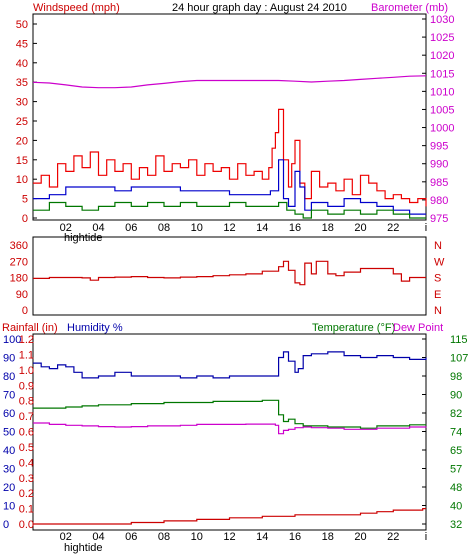 This screenshot has height=559, width=468. What do you see at coordinates (230, 428) in the screenshot?
I see `dew-point-line` at bounding box center [230, 428].